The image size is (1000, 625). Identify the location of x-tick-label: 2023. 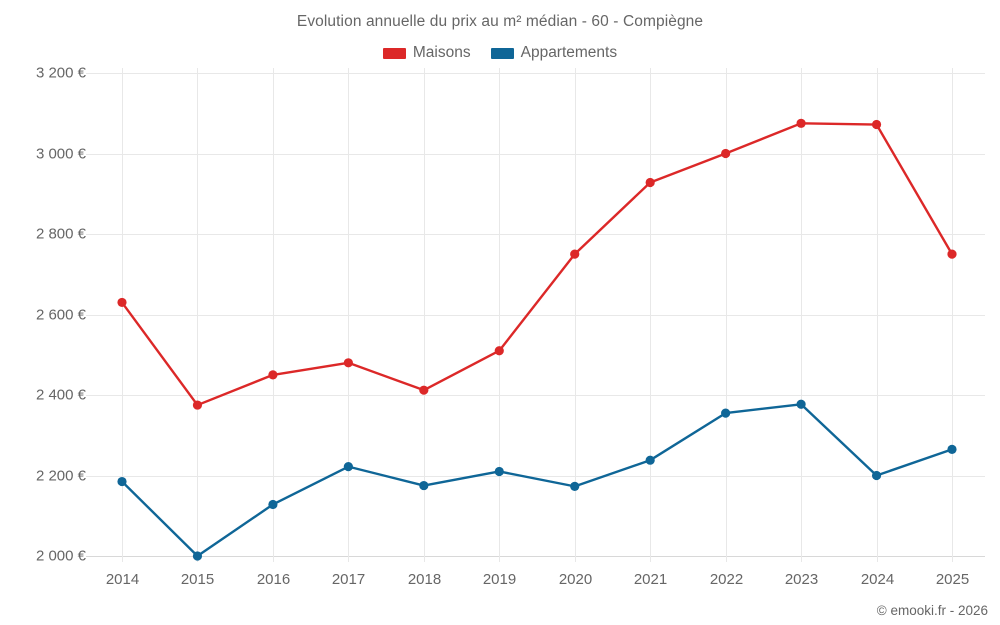
(801, 579).